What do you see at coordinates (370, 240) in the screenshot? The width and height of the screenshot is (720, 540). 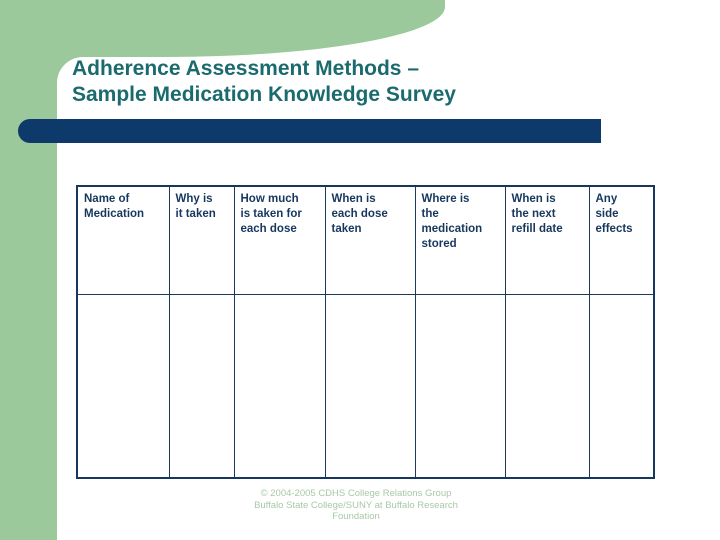 I see `header-when-is-dose-taken: When is each dose taken` at bounding box center [370, 240].